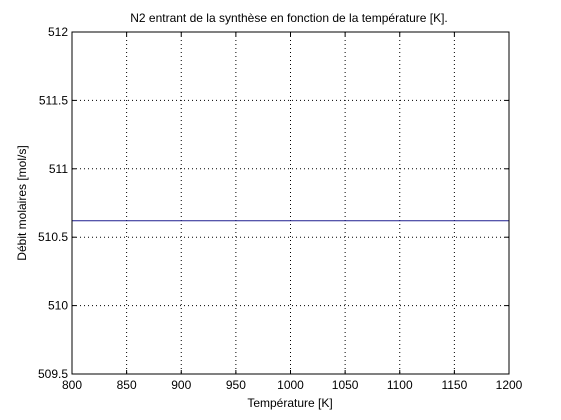  What do you see at coordinates (58, 306) in the screenshot?
I see `y-tick-label: 510` at bounding box center [58, 306].